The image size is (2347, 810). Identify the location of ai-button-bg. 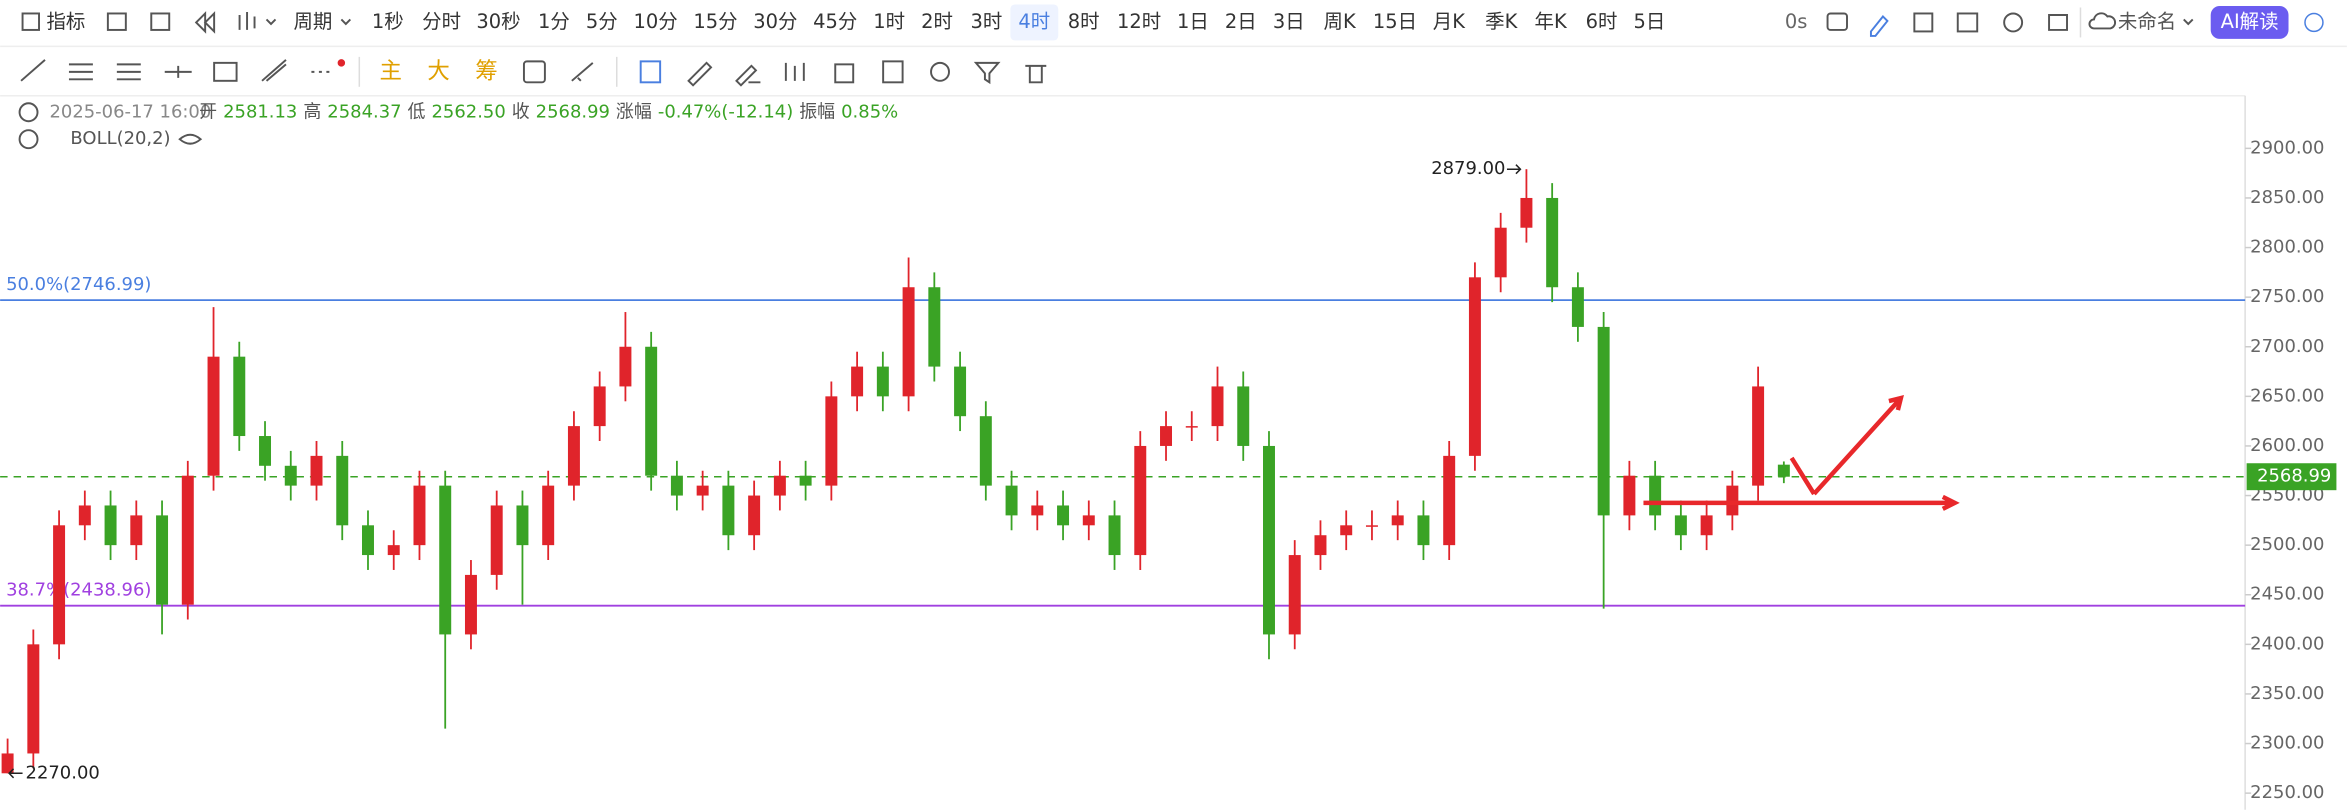
(2249, 22).